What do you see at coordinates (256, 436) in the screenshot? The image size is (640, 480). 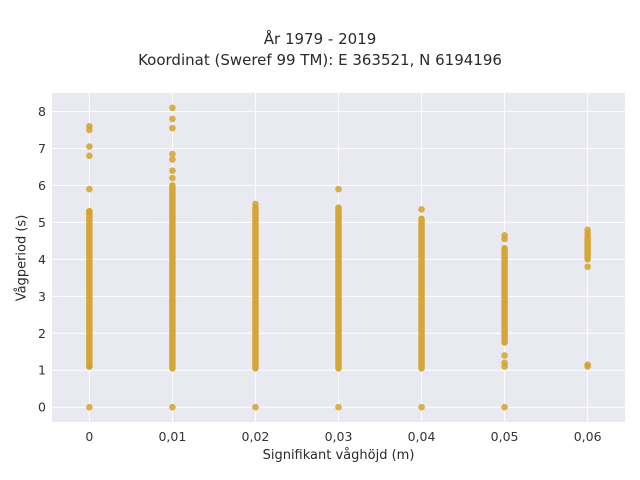 I see `x-tick-label: 0,02` at bounding box center [256, 436].